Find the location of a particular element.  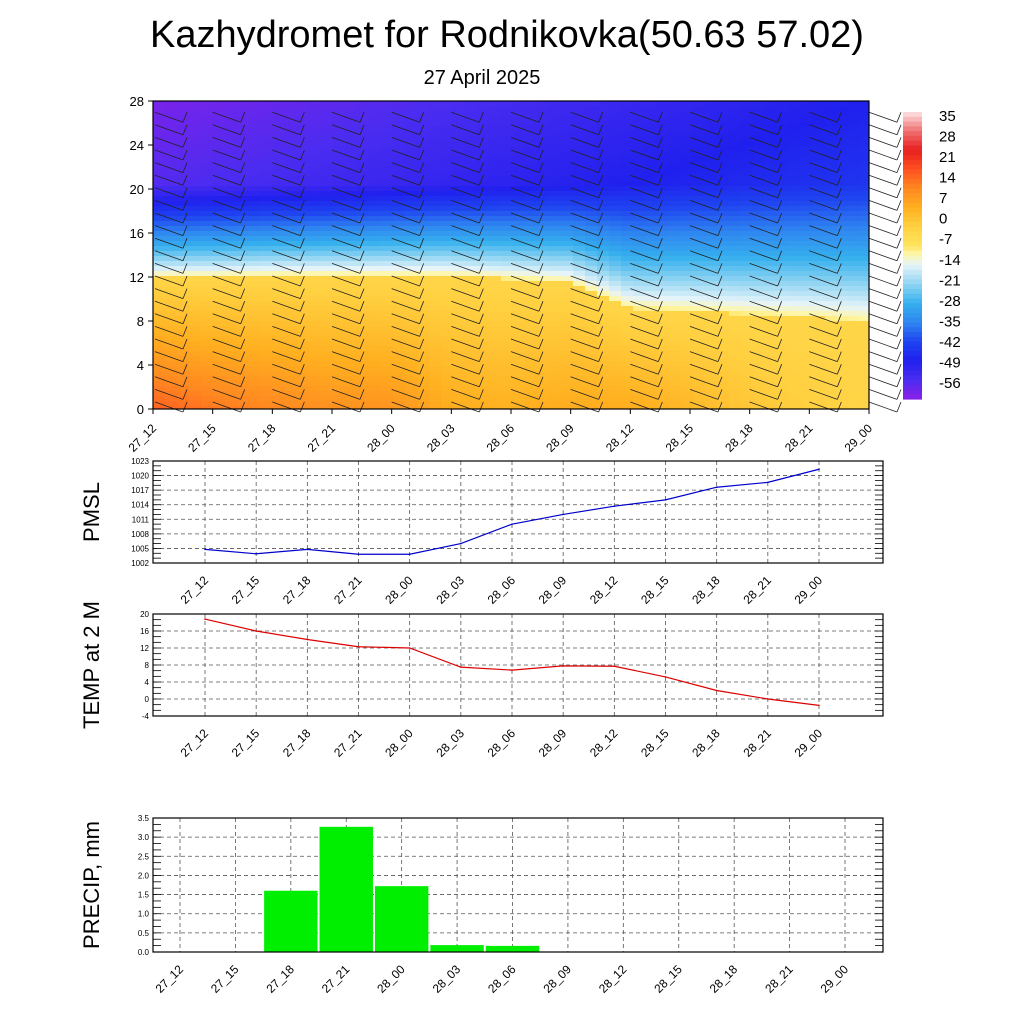

x-tick-label: 28_06 is located at coordinates (501, 438).